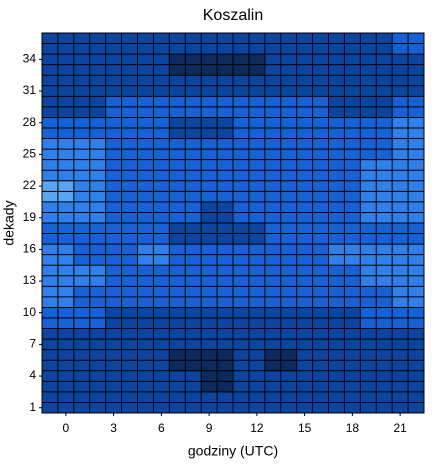 This screenshot has height=465, width=442. I want to click on y-tick-label: 13, so click(30, 280).